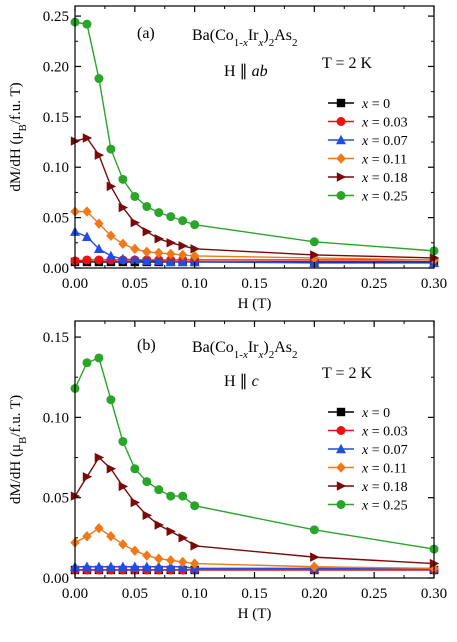 Image resolution: width=457 pixels, height=642 pixels. Describe the element at coordinates (75, 594) in the screenshot. I see `x-tick-label: 0.00` at that location.